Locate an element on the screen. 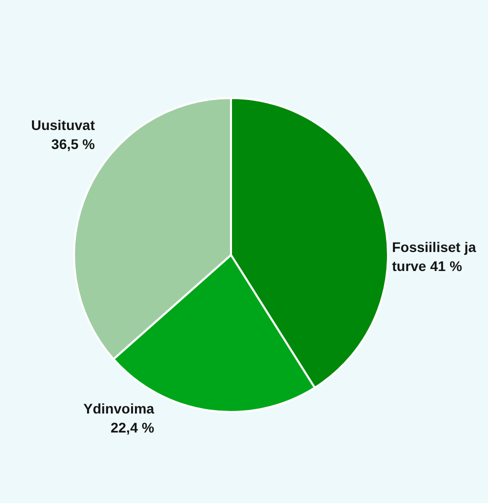 The width and height of the screenshot is (488, 503). slice-label: Uusituvat is located at coordinates (63, 125).